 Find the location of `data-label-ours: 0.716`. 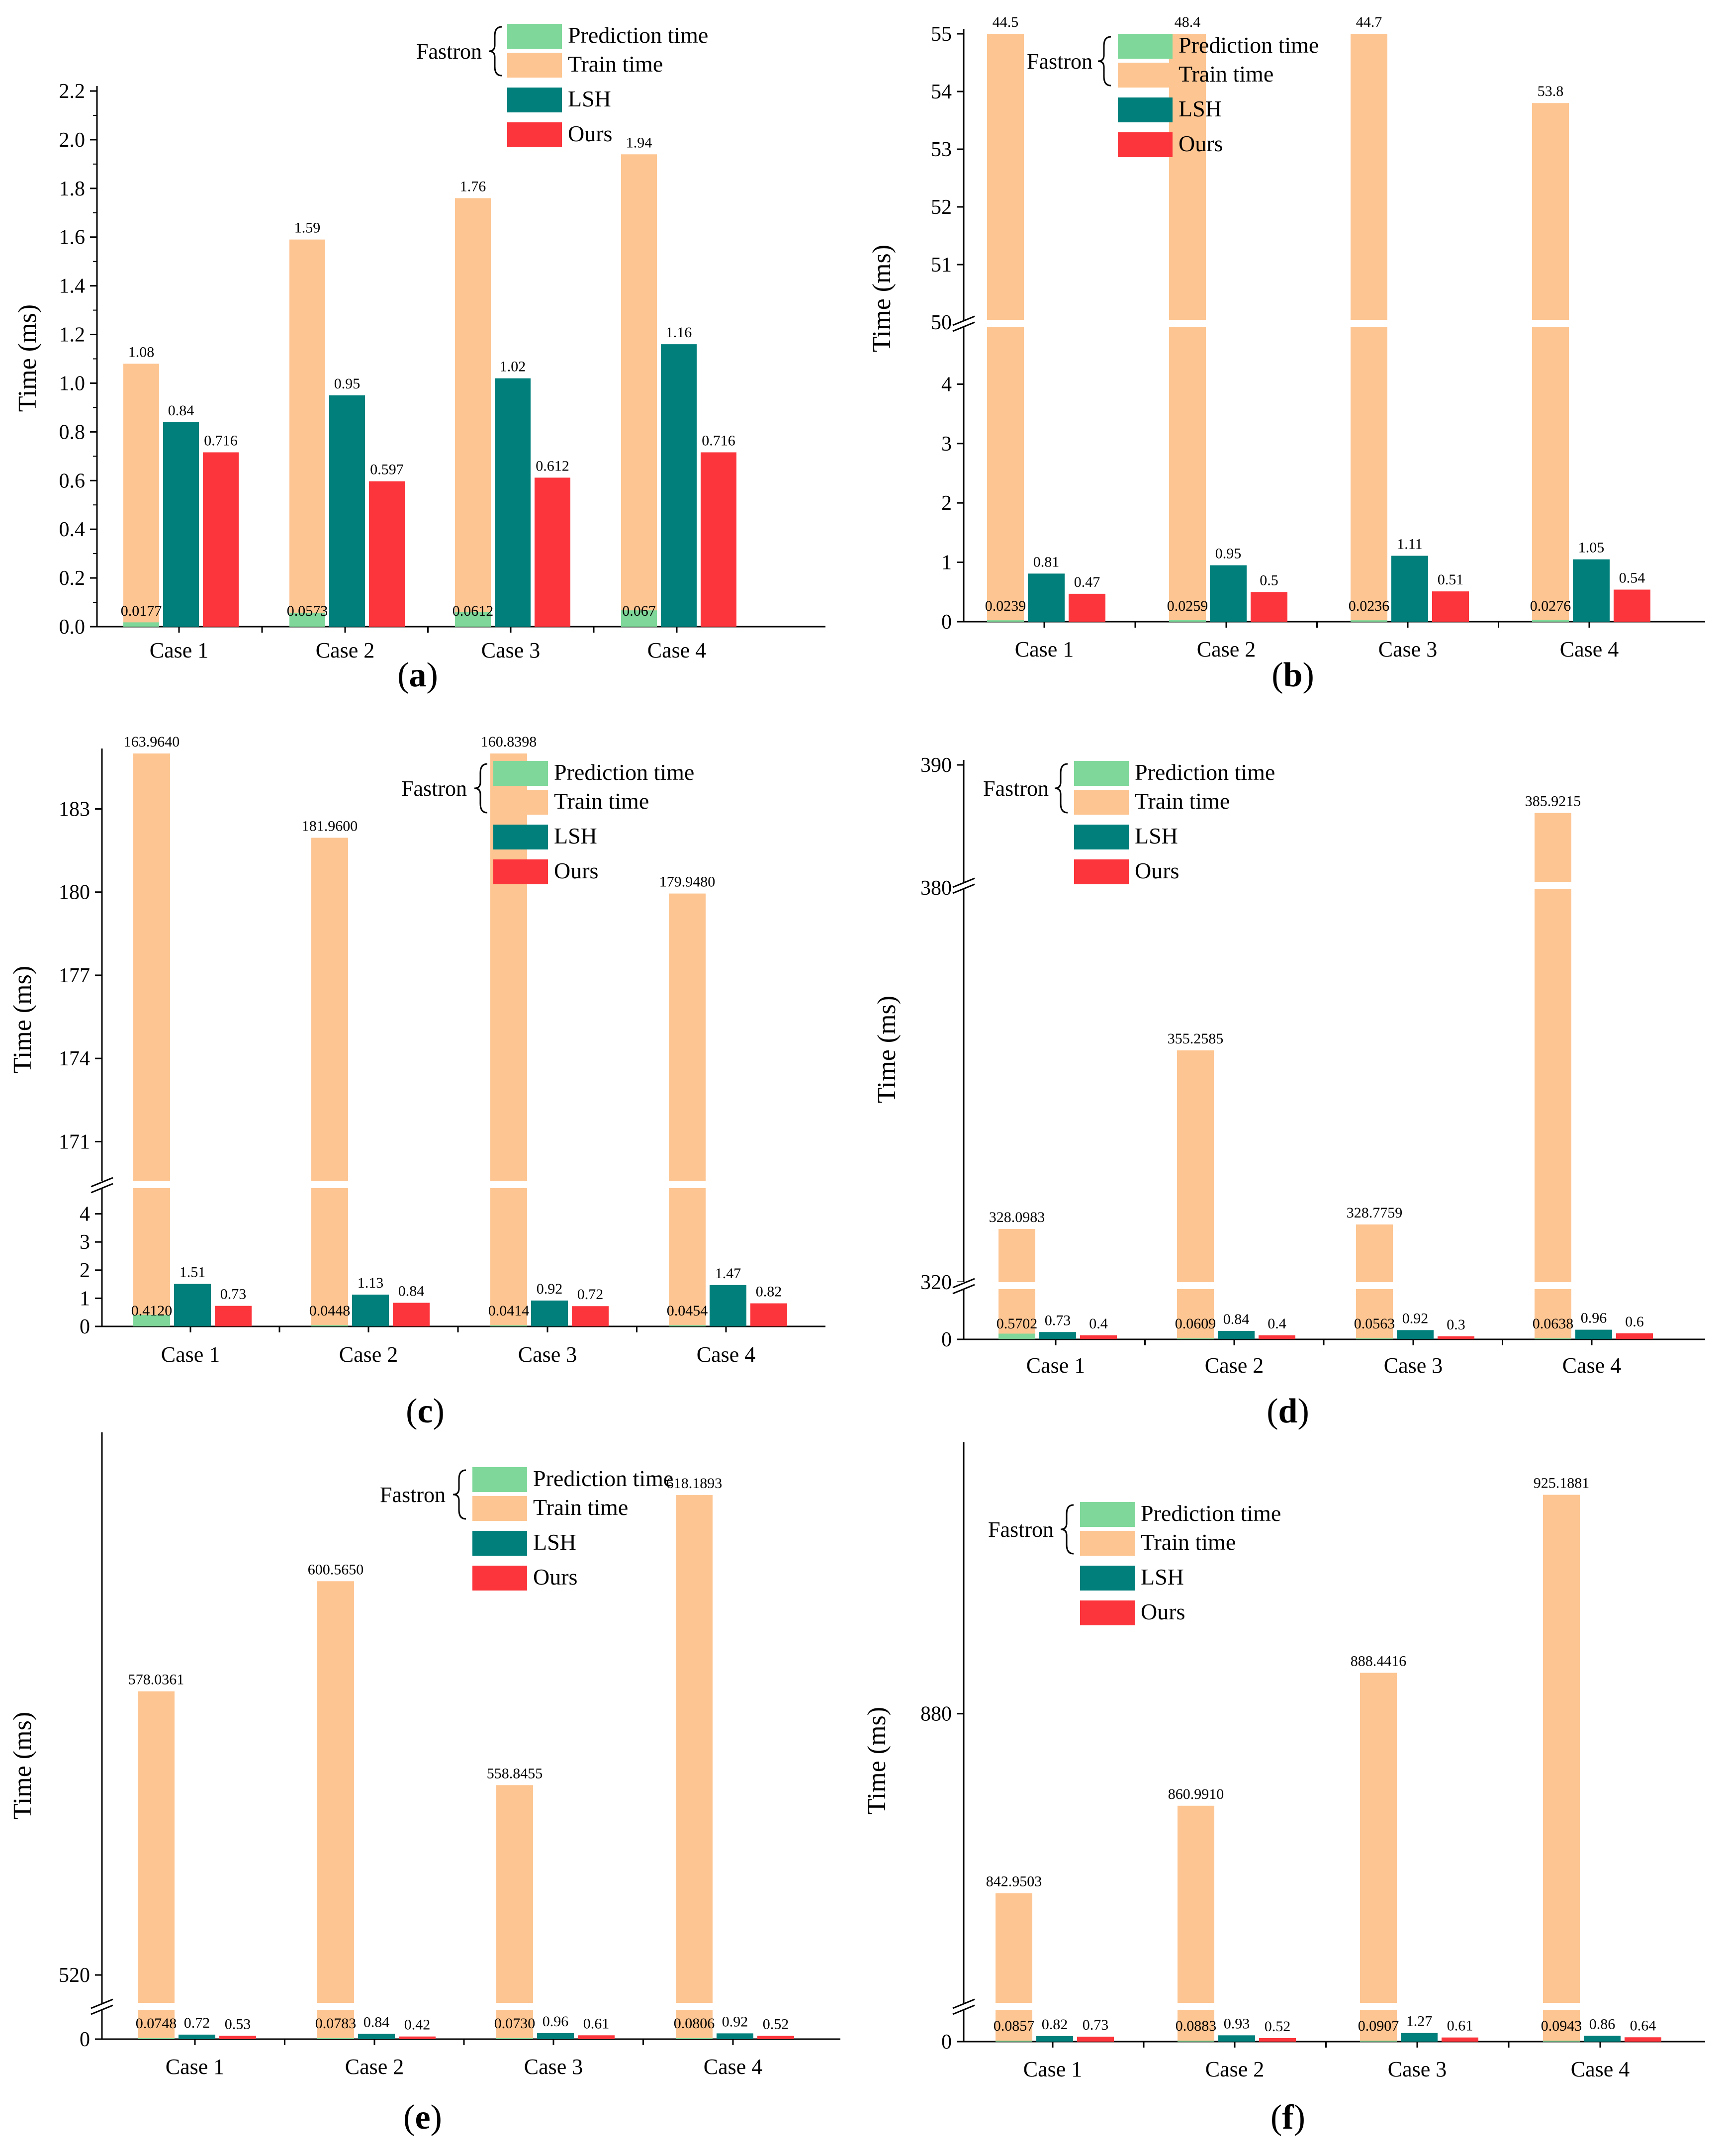

data-label-ours: 0.716 is located at coordinates (221, 440).